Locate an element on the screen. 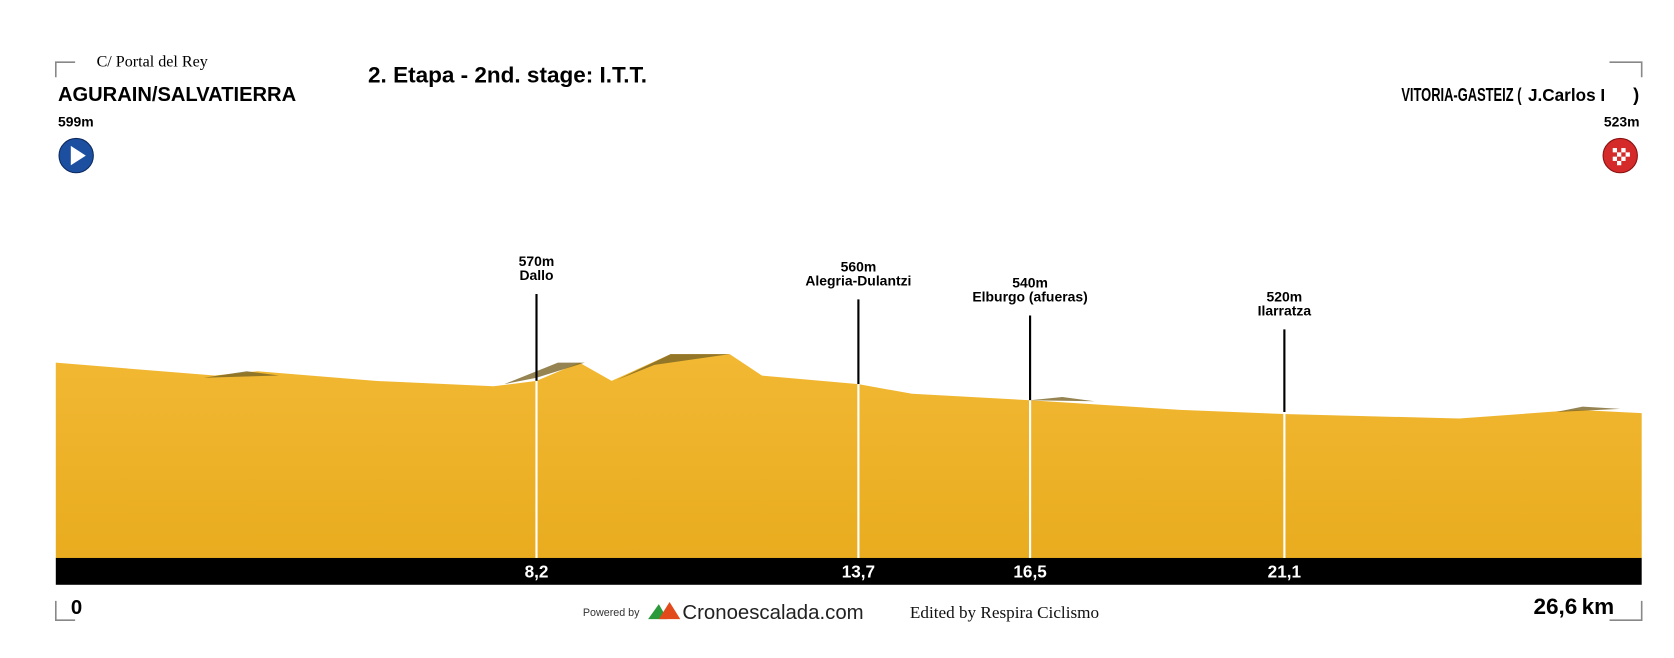  logo is located at coordinates (669, 610).